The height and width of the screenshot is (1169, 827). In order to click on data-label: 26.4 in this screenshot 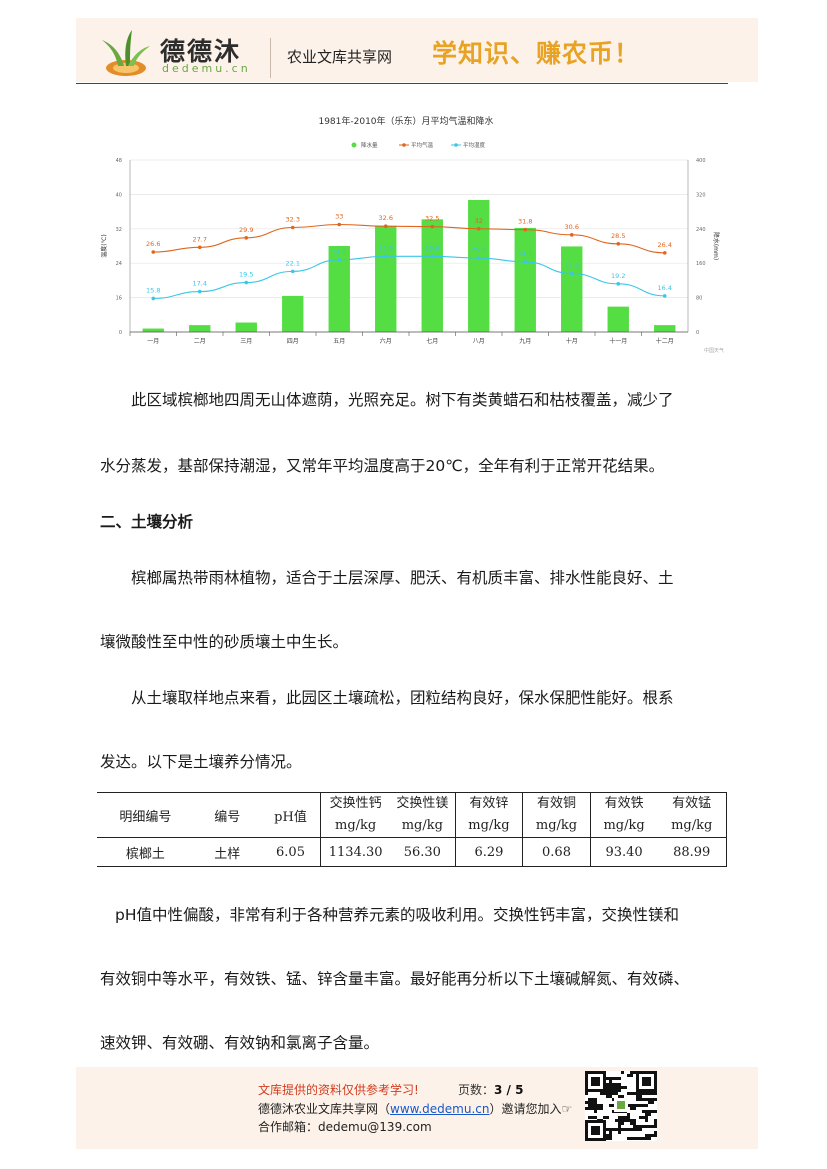, I will do `click(665, 245)`.